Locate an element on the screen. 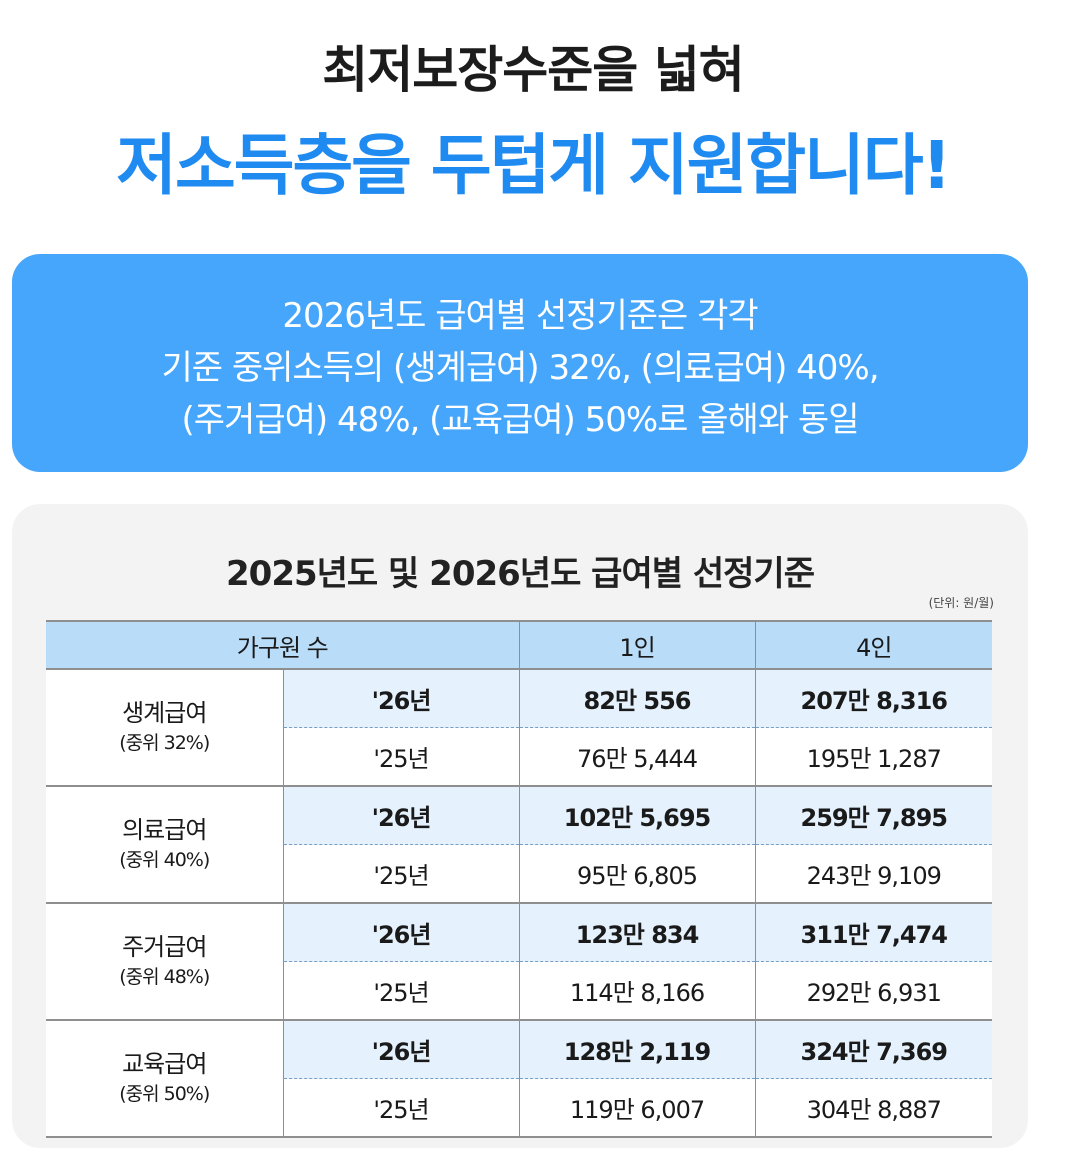 This screenshot has height=1154, width=1066. table-row: 의료급여 (중위 40%) '26년 102만 5,695 259만 7,895 is located at coordinates (519, 845).